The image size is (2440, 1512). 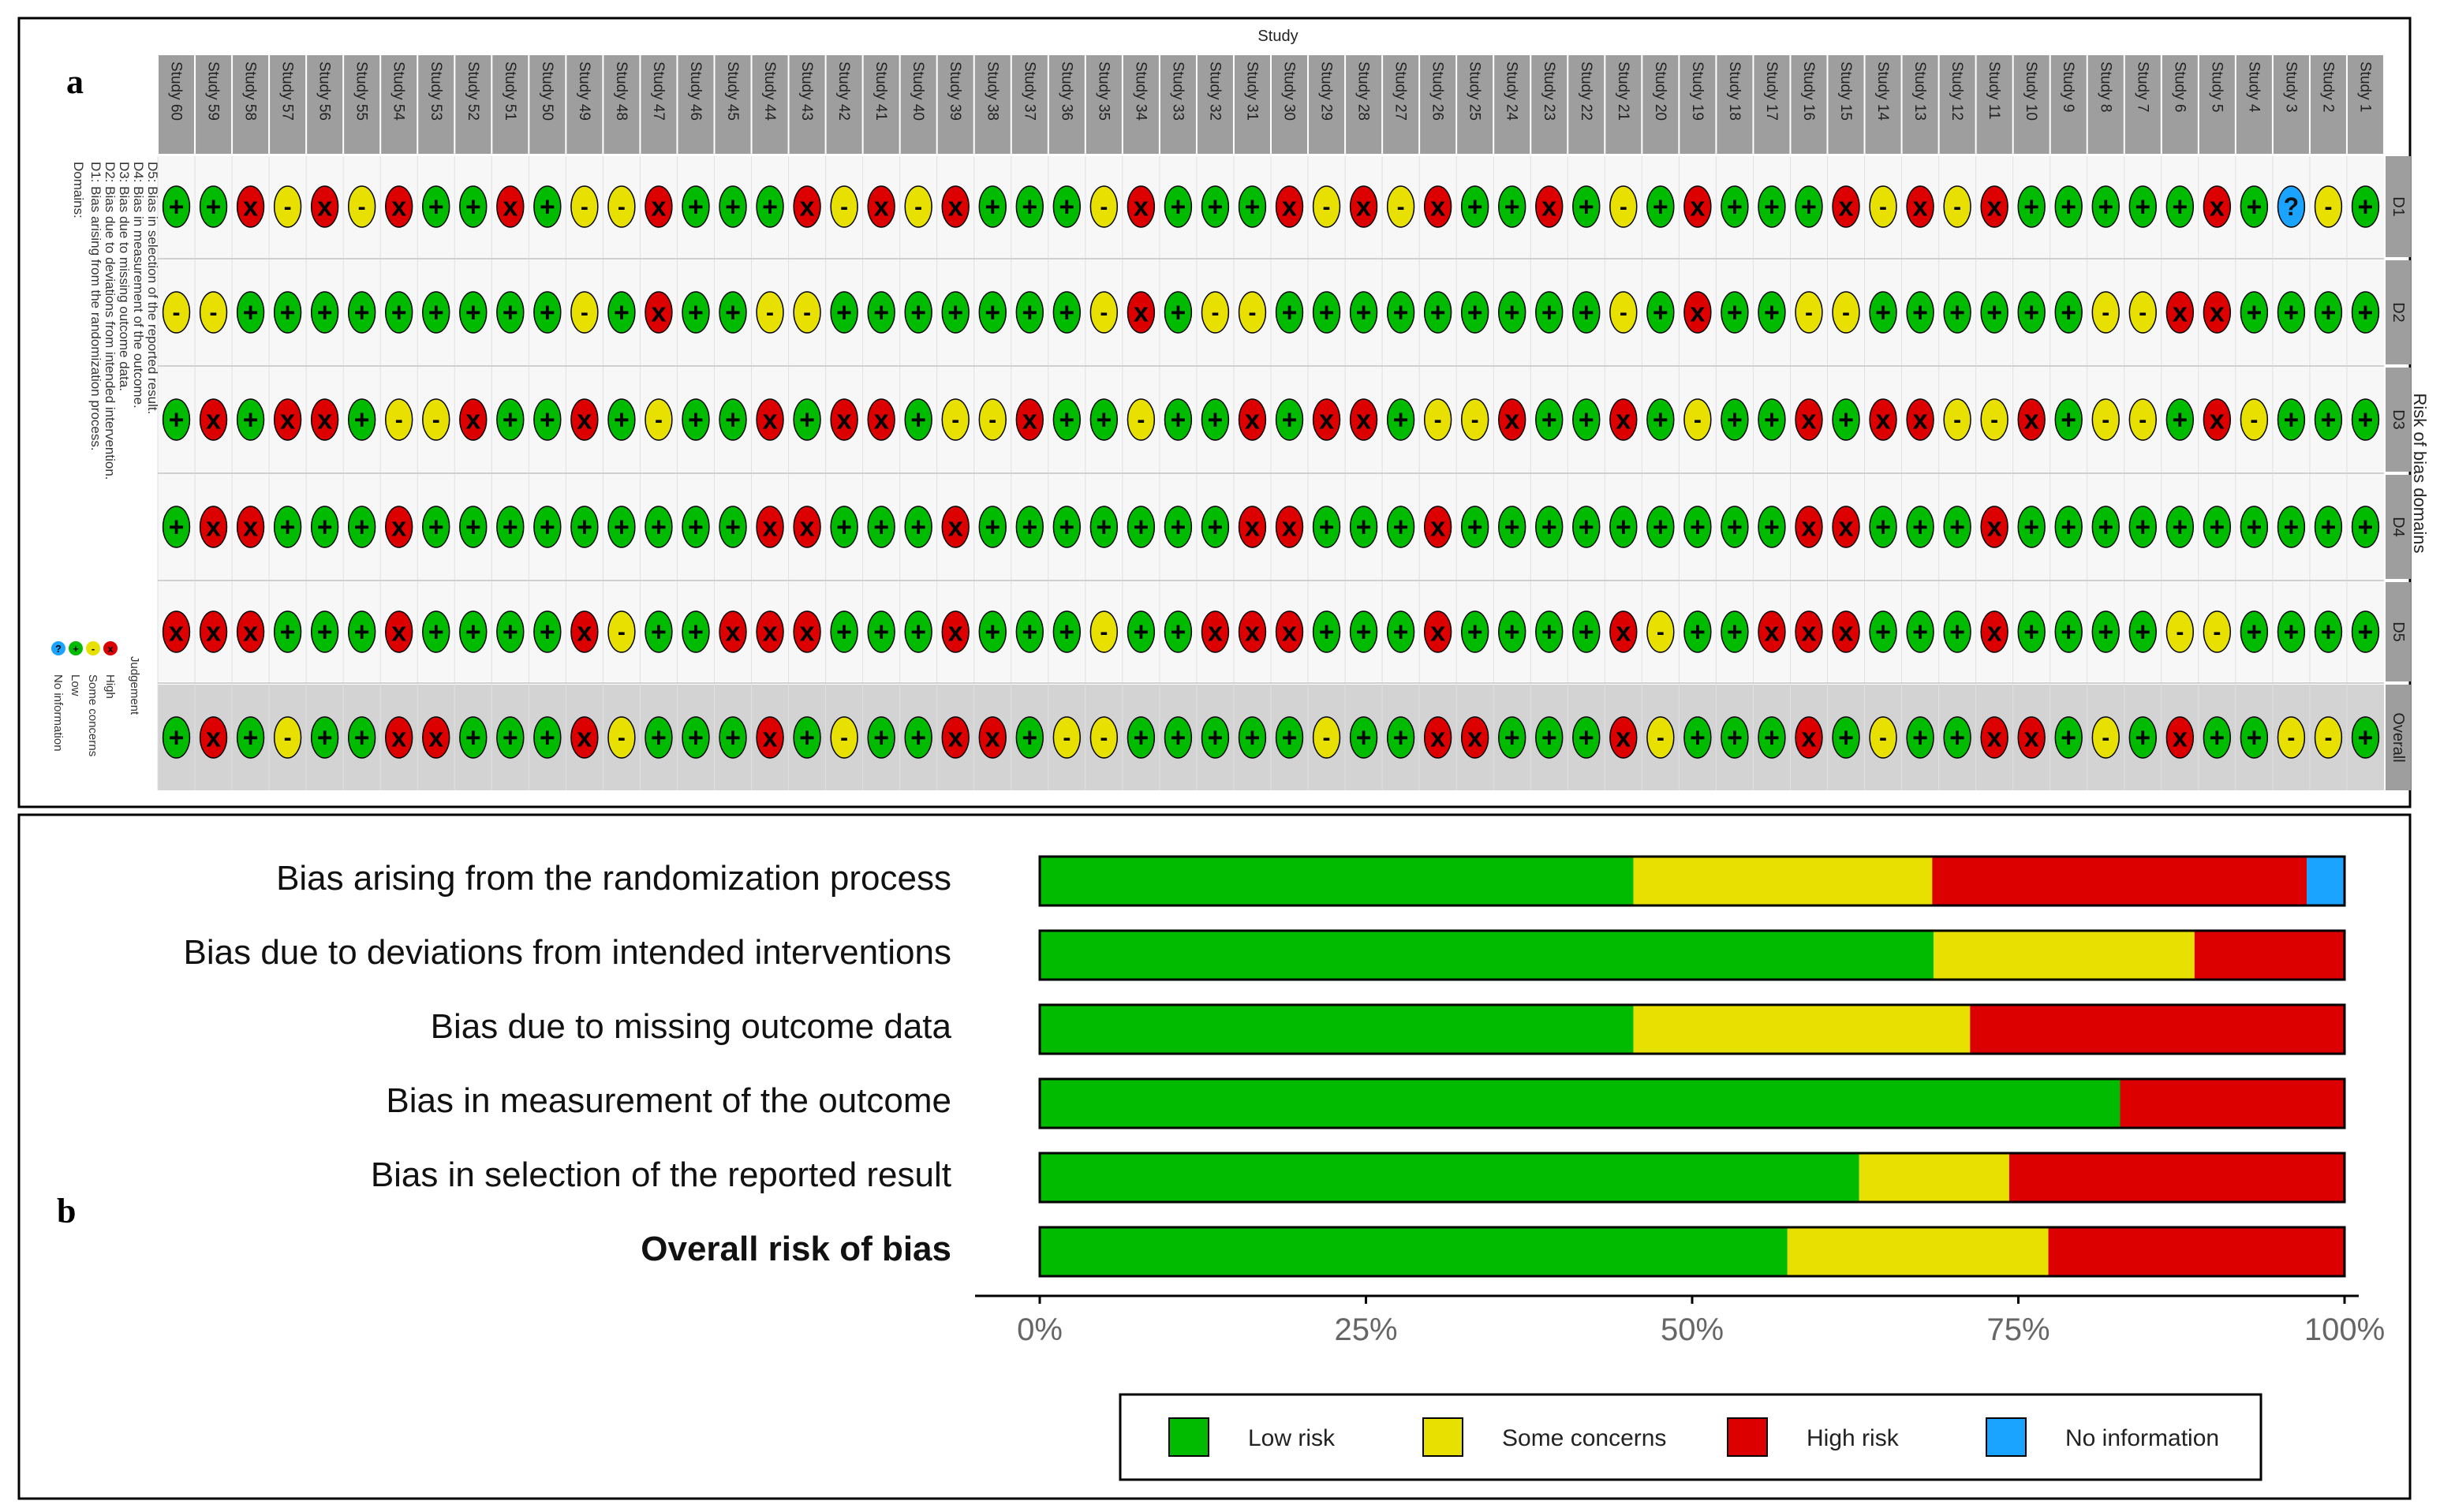 I want to click on judgement-study-19-d3: -, so click(x=1697, y=419).